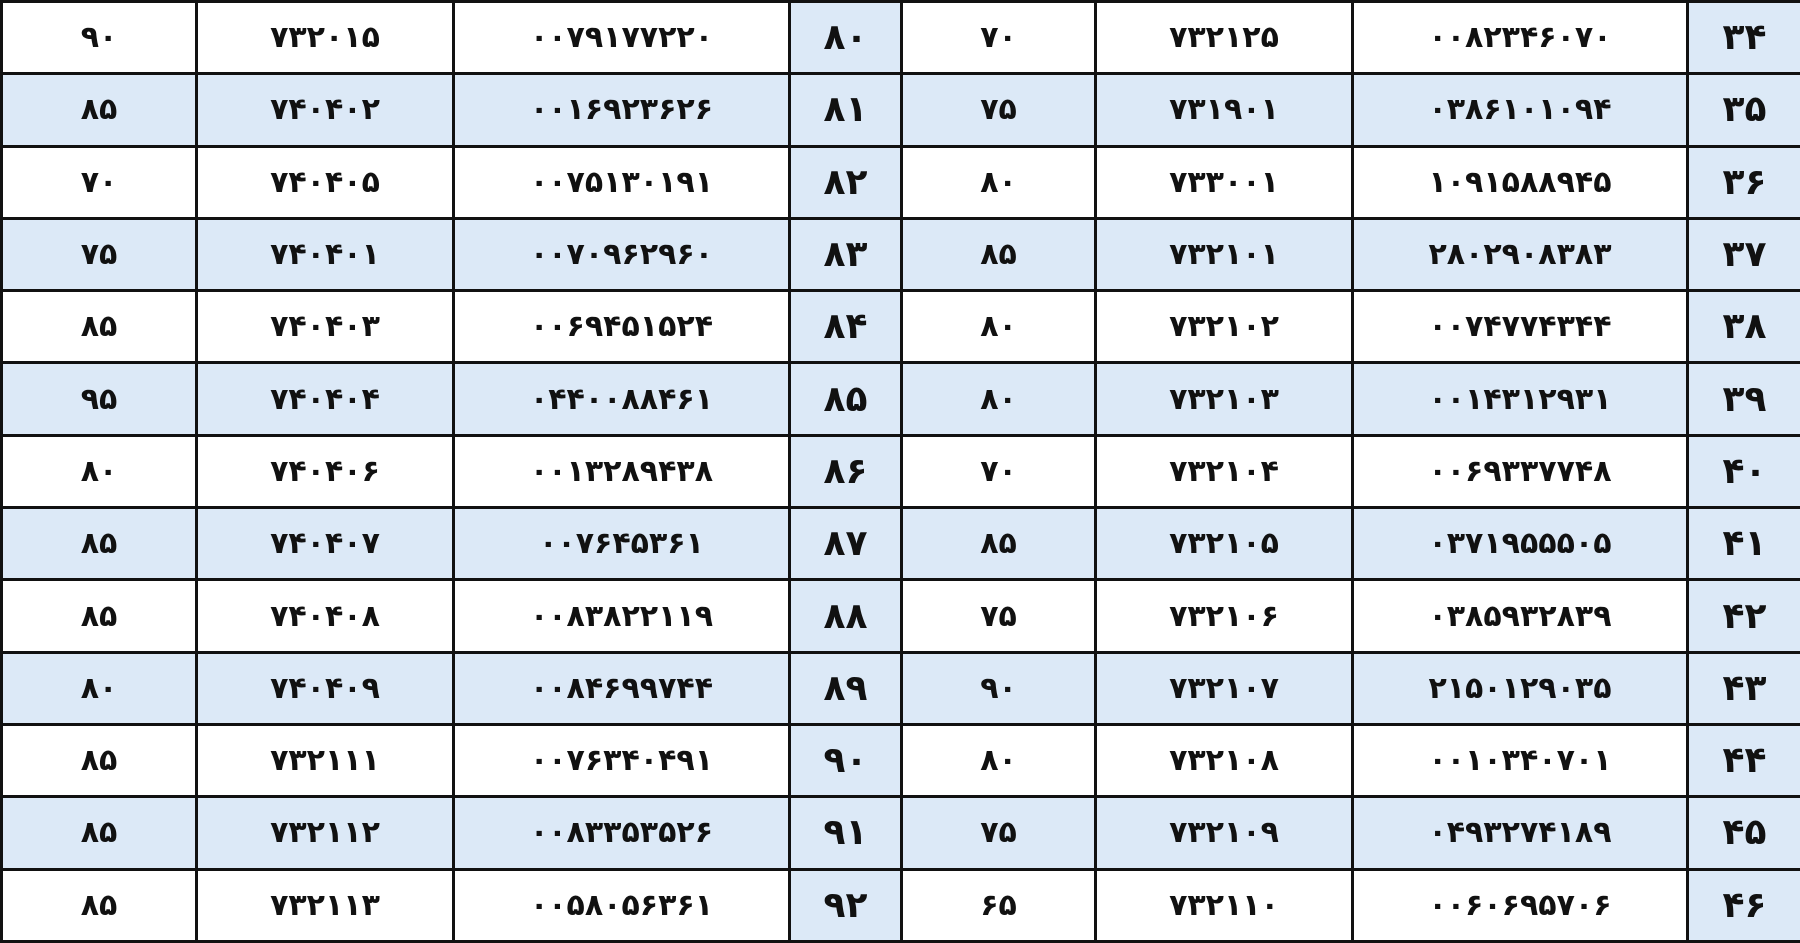  Describe the element at coordinates (1743, 38) in the screenshot. I see `row-number: ۳۴` at that location.